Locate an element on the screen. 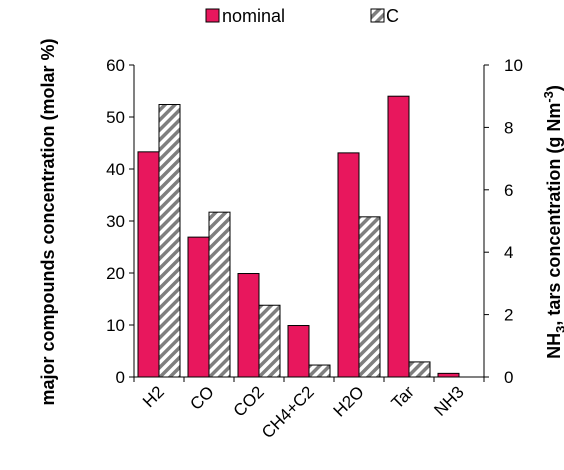  y-tick-label: 10 is located at coordinates (115, 325).